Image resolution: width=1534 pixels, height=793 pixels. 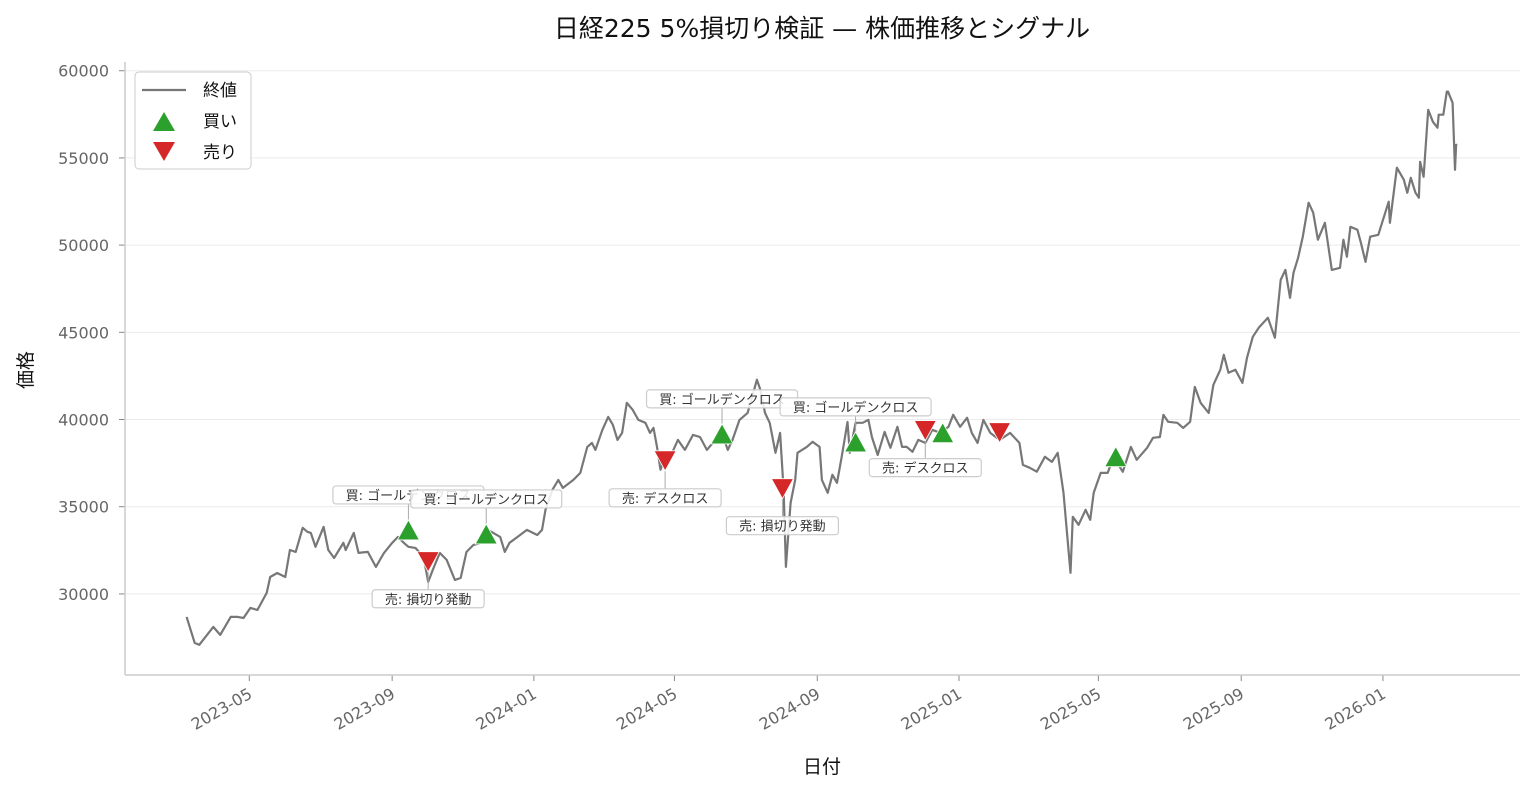 I want to click on x-tick-label: 2023-09, so click(x=364, y=709).